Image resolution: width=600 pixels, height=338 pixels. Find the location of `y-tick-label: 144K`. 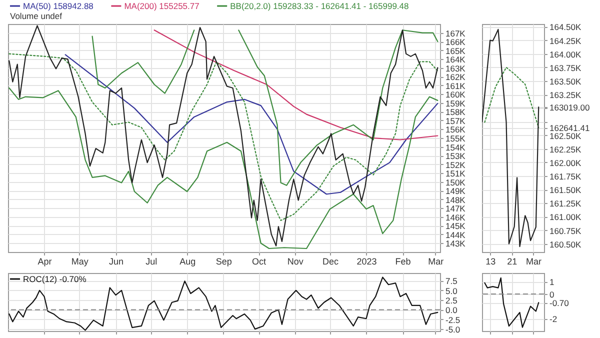

y-tick-label: 144K is located at coordinates (456, 235).